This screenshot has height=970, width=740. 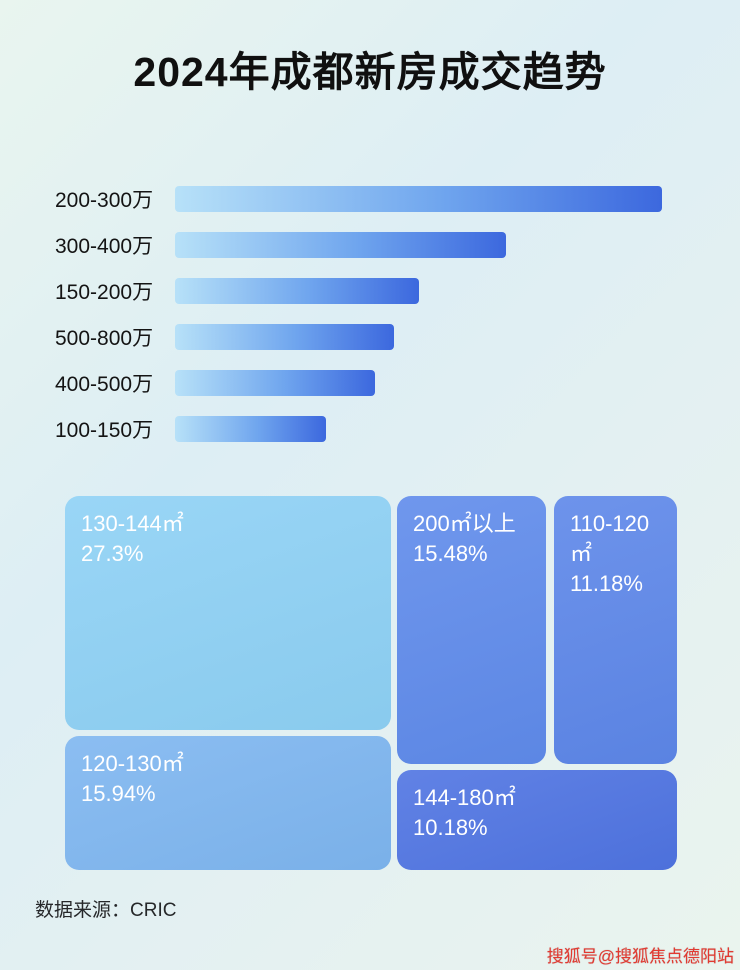 What do you see at coordinates (228, 613) in the screenshot?
I see `treemap-box: 130-144㎡ 27.3%` at bounding box center [228, 613].